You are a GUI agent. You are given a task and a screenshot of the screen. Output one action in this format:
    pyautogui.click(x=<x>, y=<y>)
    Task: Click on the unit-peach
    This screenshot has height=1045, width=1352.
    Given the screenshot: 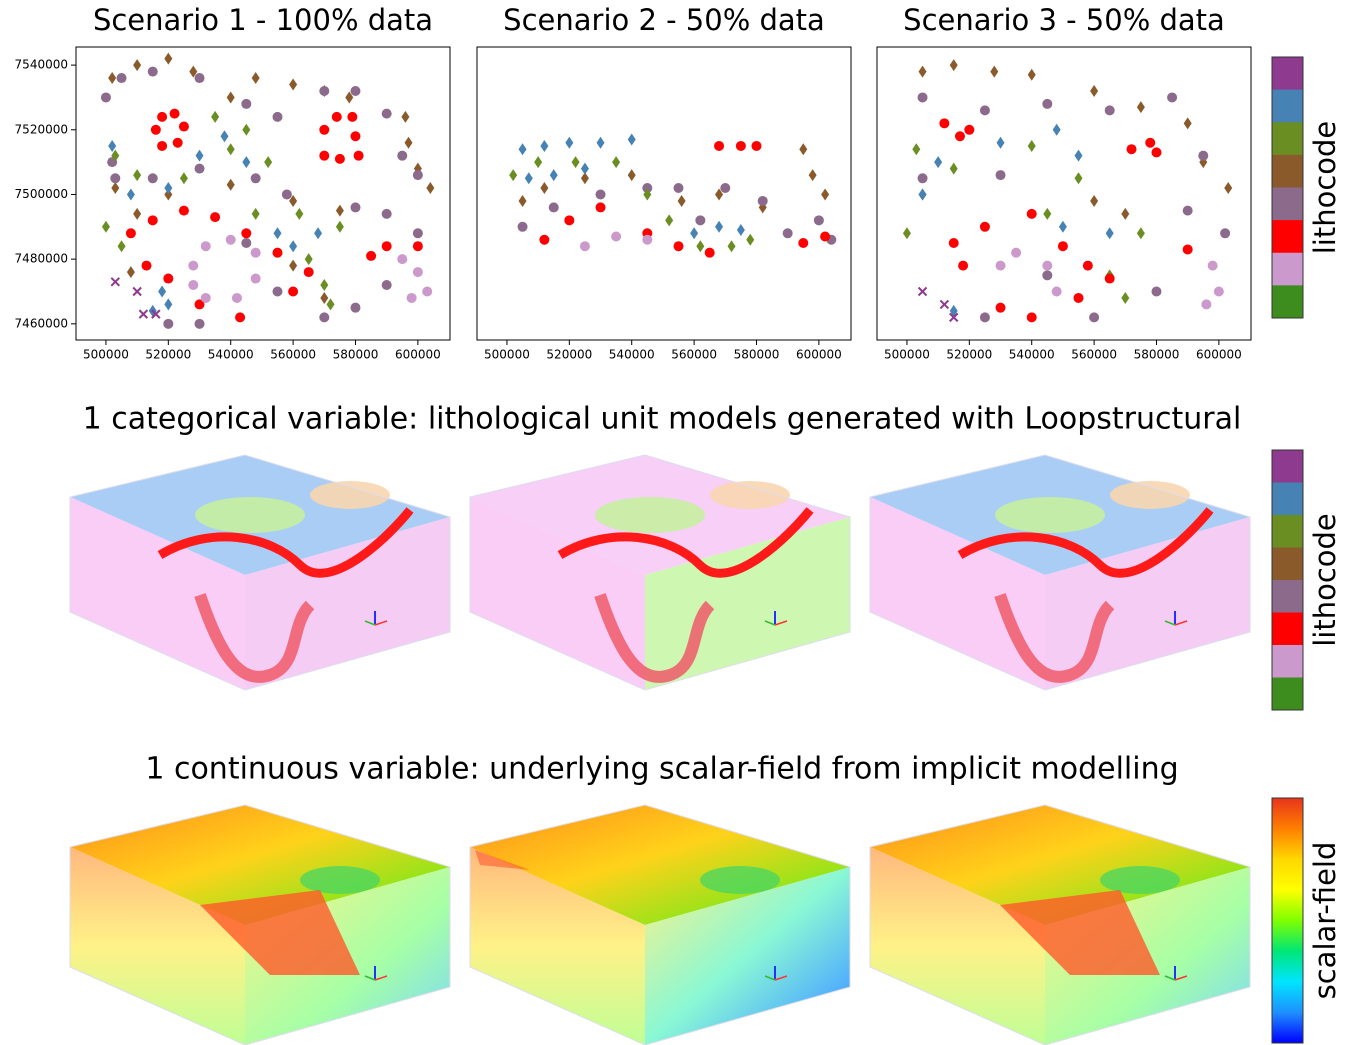 What is the action you would take?
    pyautogui.click(x=750, y=495)
    